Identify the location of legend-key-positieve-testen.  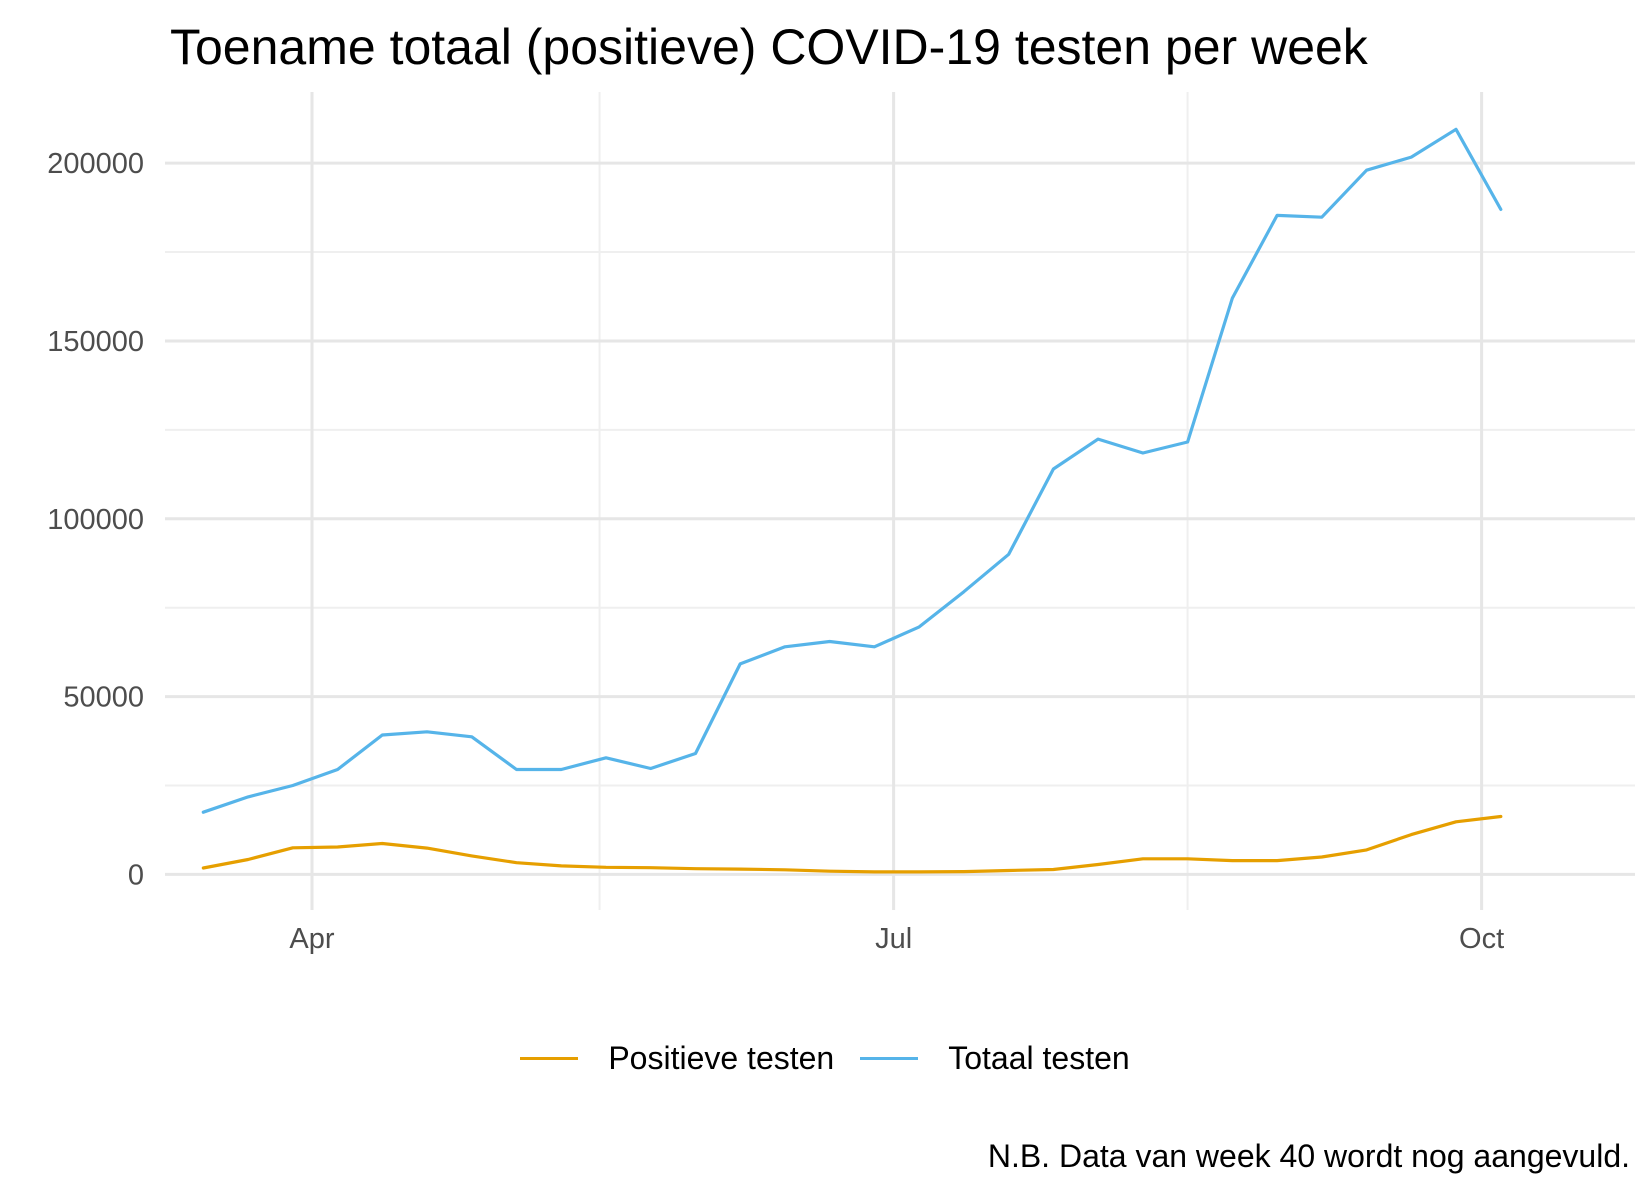
(549, 1058).